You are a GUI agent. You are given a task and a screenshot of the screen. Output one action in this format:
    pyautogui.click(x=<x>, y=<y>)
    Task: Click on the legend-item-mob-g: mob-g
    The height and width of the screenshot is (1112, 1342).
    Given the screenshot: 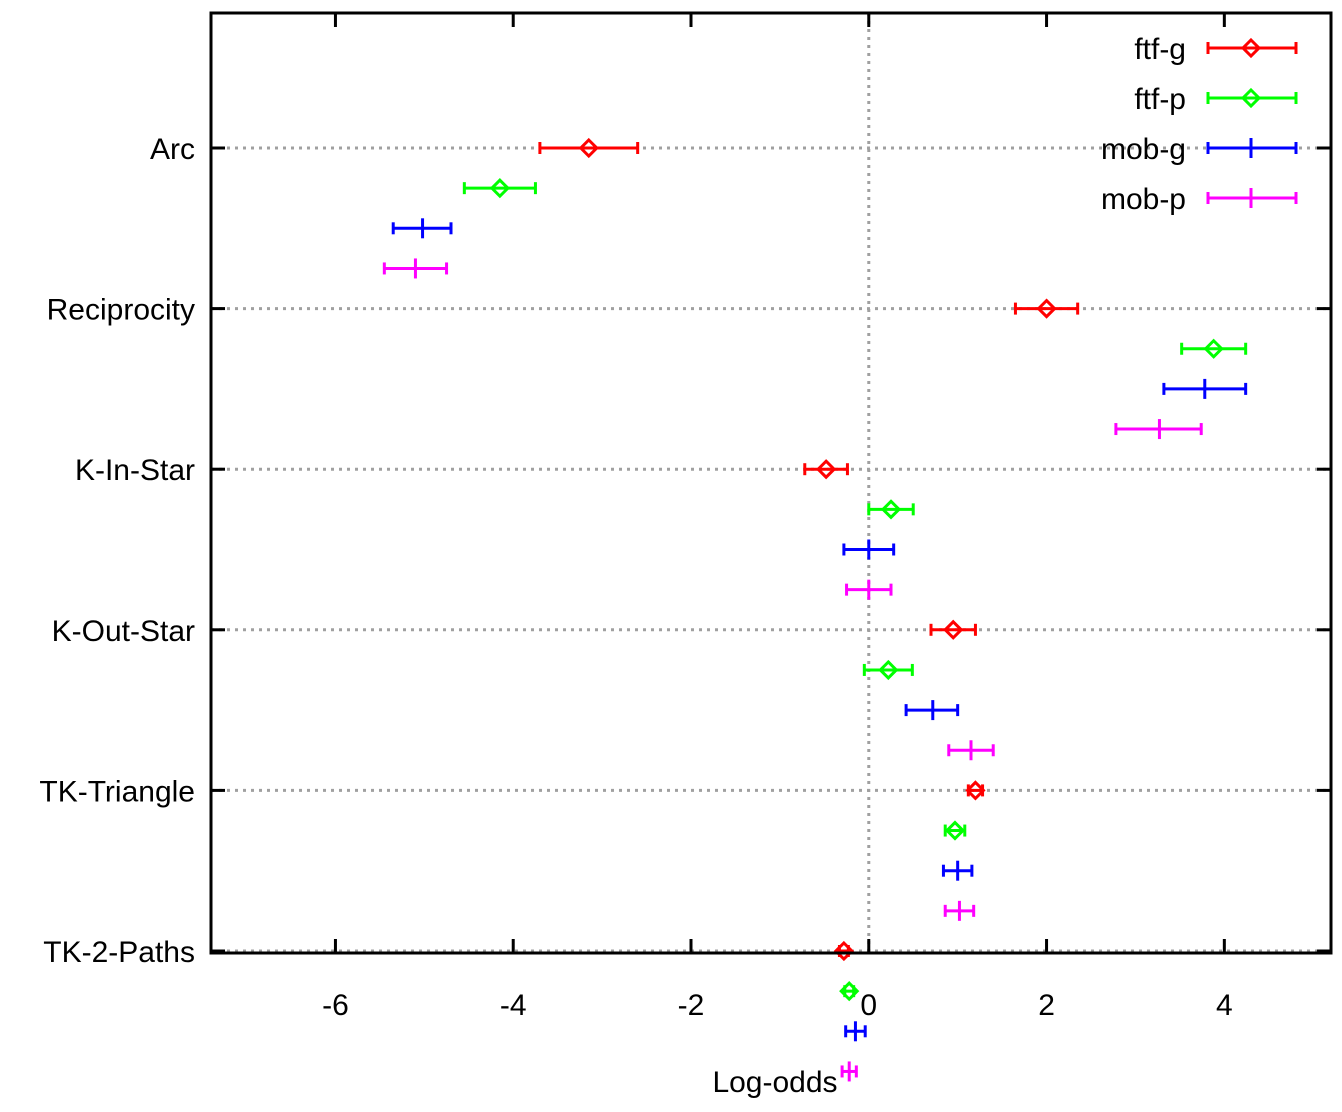 What is the action you would take?
    pyautogui.click(x=1199, y=149)
    